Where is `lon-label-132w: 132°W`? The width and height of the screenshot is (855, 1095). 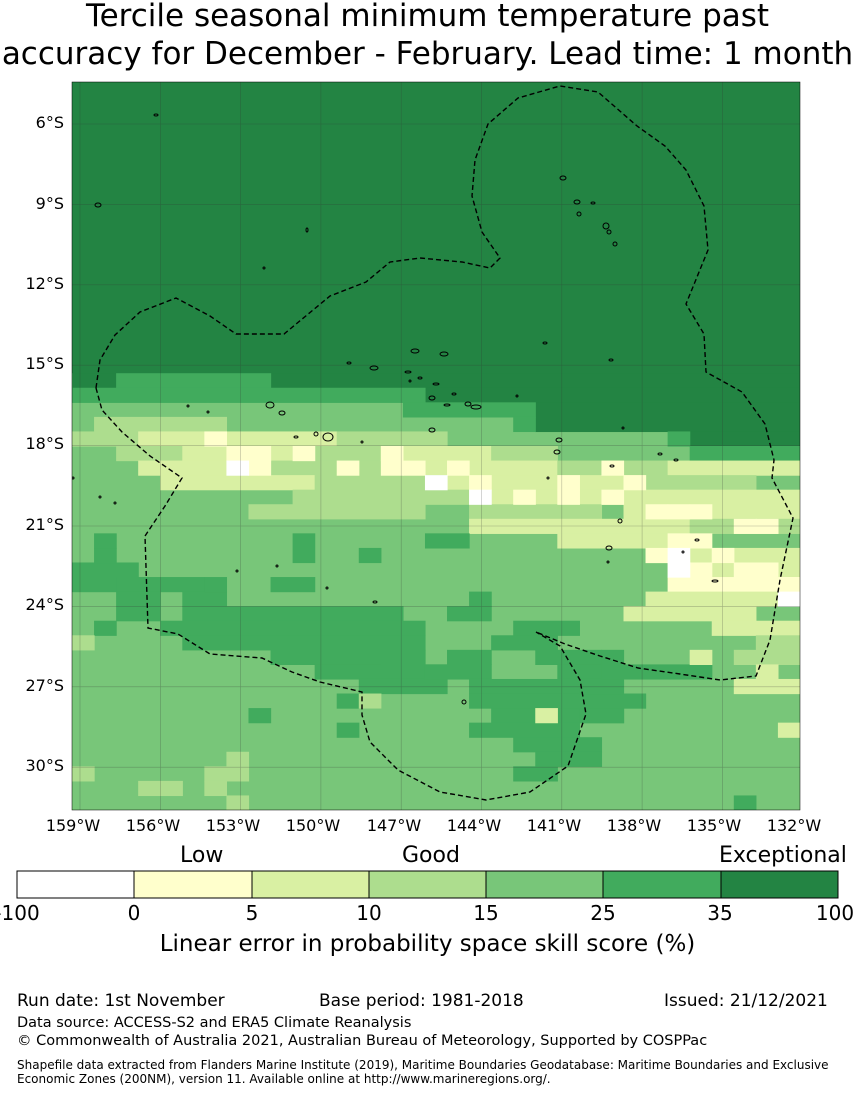
lon-label-132w: 132°W is located at coordinates (794, 825).